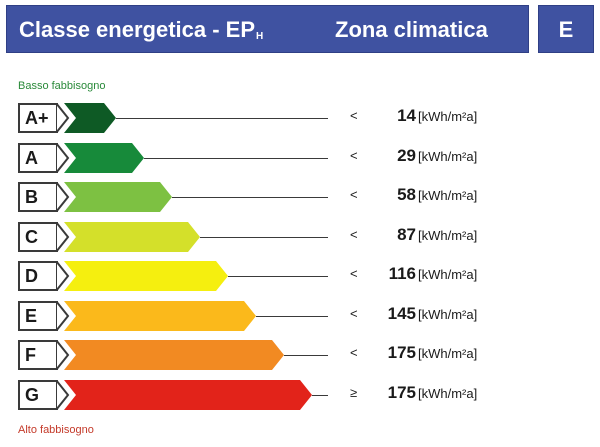 This screenshot has height=447, width=600. Describe the element at coordinates (566, 29) in the screenshot. I see `climate-zone-value: E` at that location.